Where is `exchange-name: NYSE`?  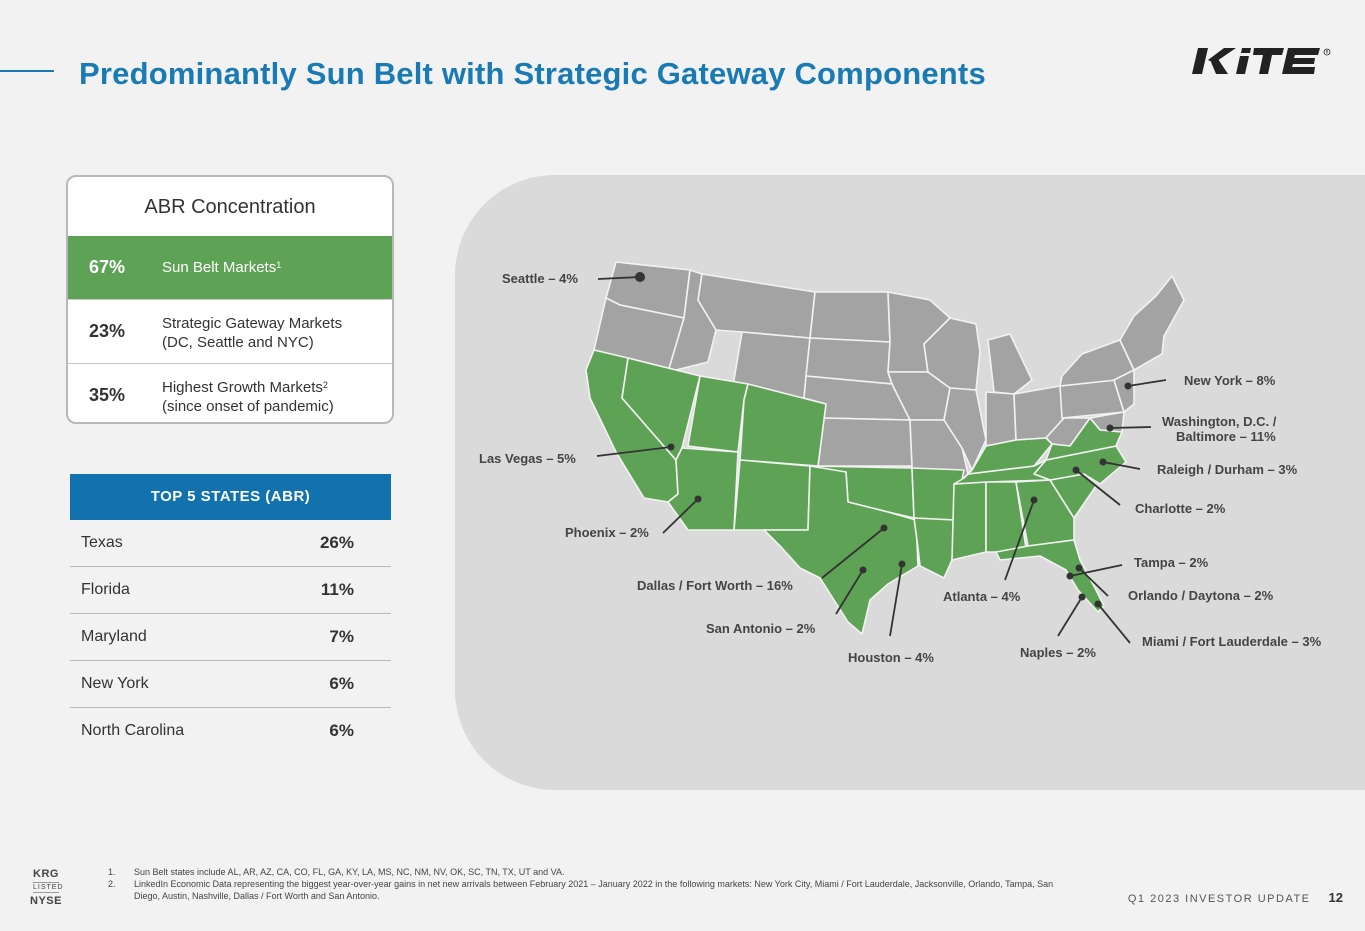 exchange-name: NYSE is located at coordinates (46, 901).